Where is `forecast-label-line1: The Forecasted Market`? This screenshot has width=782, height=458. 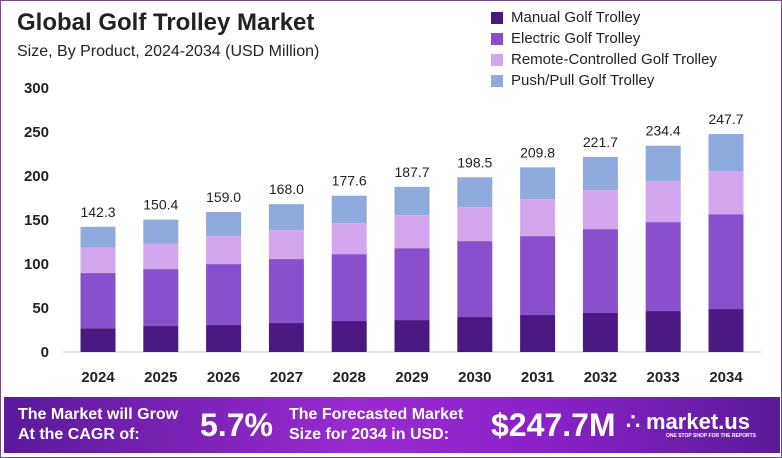 forecast-label-line1: The Forecasted Market is located at coordinates (376, 414).